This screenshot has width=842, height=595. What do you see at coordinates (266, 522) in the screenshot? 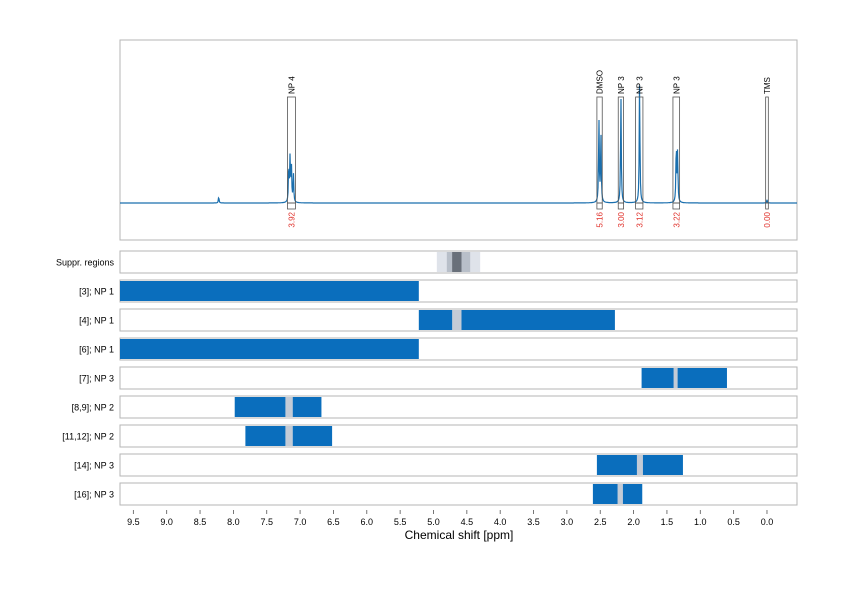
I see `x-tick-label: 7.5` at bounding box center [266, 522].